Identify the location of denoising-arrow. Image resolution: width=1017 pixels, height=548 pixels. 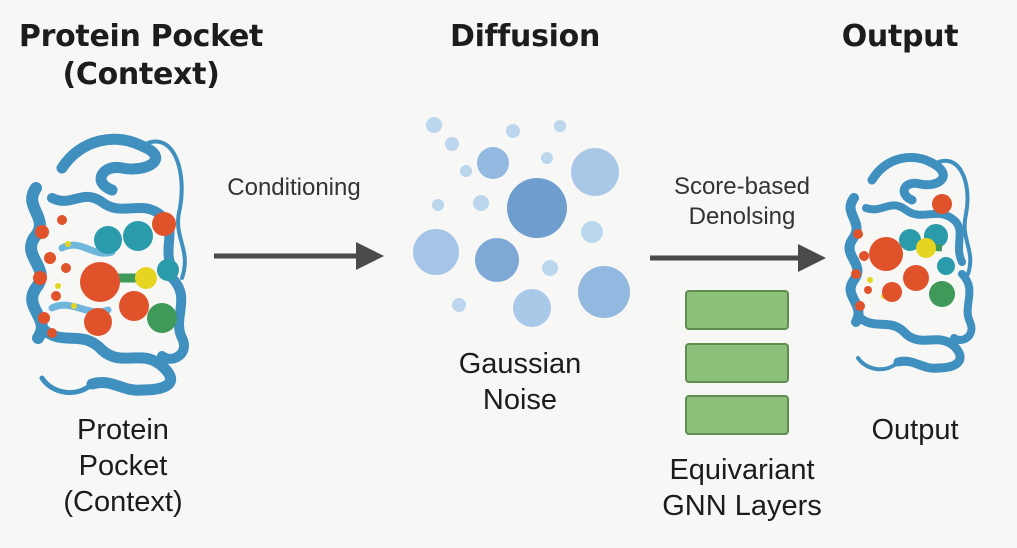
(738, 258).